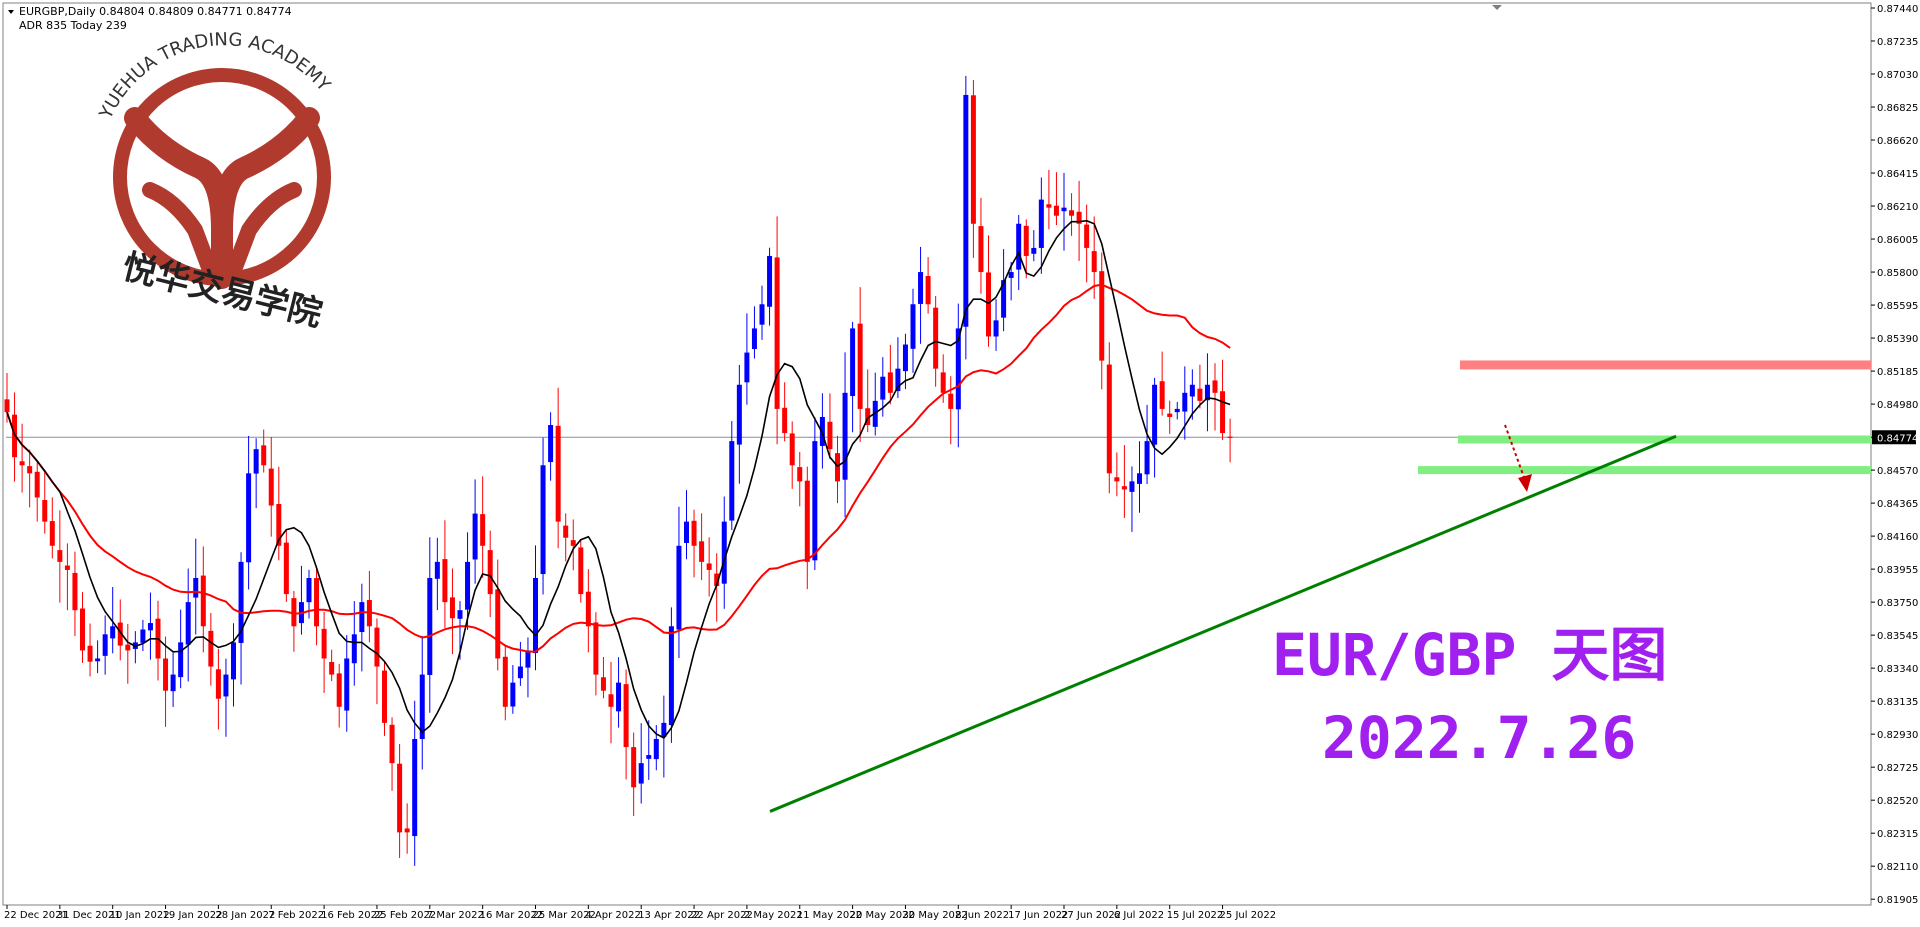  I want to click on scroll-marker-icon, so click(1497, 7).